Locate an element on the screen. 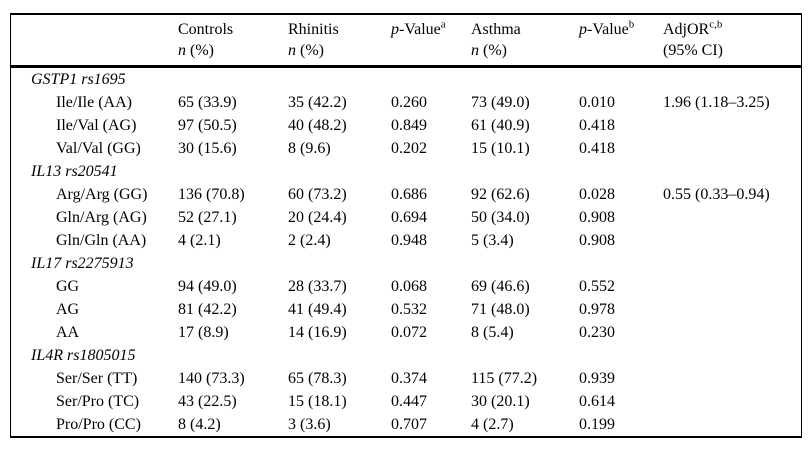  rhinitis-value: 2 (2.4) is located at coordinates (309, 240).